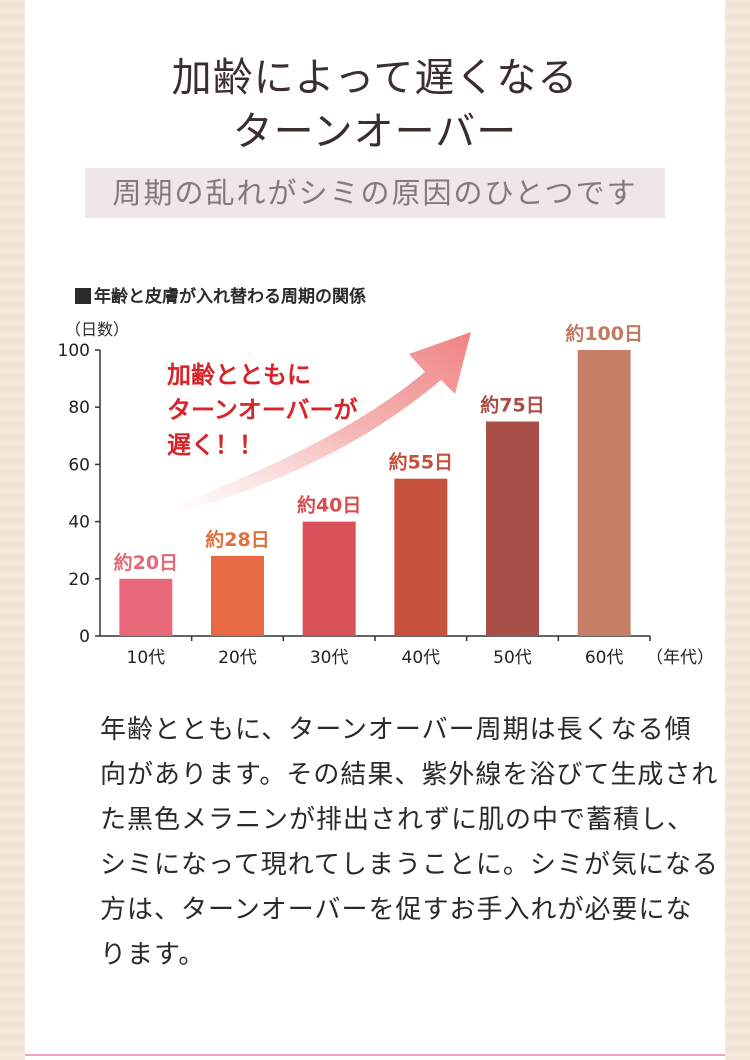  What do you see at coordinates (409, 775) in the screenshot?
I see `description-line: 向があります。その結果、紫外線を浴びて生成され` at bounding box center [409, 775].